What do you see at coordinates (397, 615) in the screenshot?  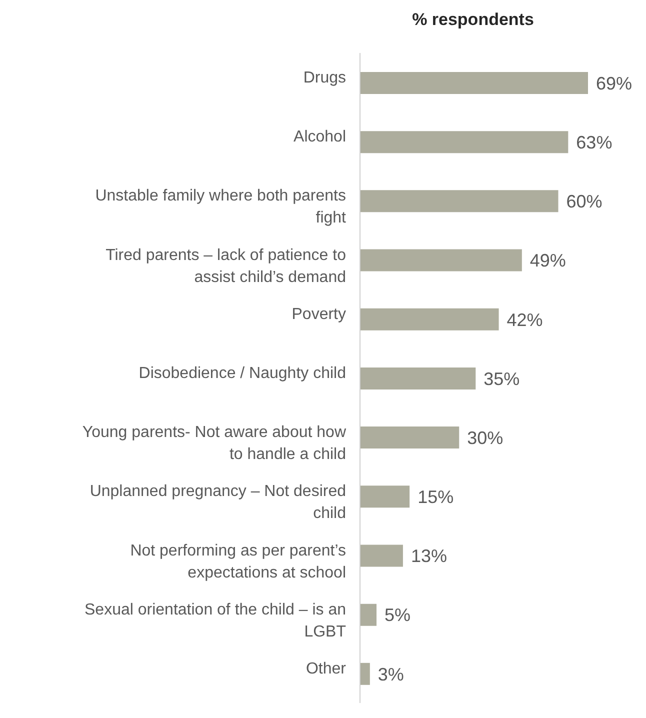 I see `data-label: 5%` at bounding box center [397, 615].